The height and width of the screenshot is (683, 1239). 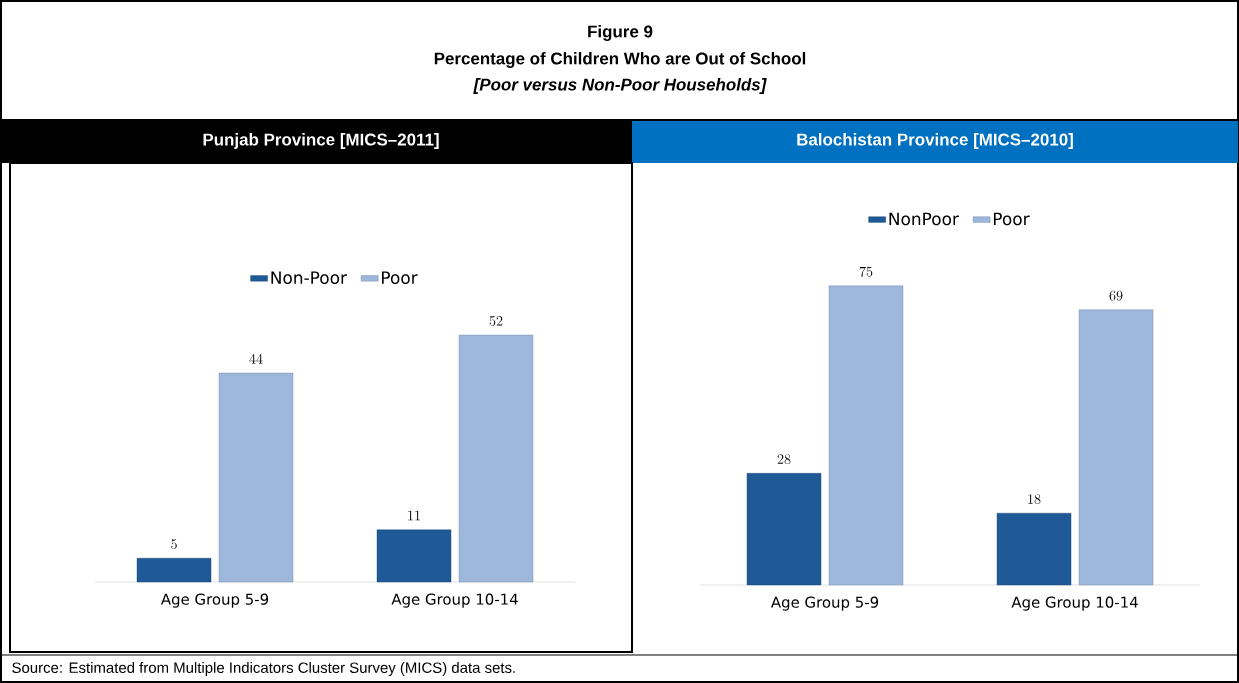 I want to click on text: Percentage of Children Who are Out of School, so click(x=620, y=60).